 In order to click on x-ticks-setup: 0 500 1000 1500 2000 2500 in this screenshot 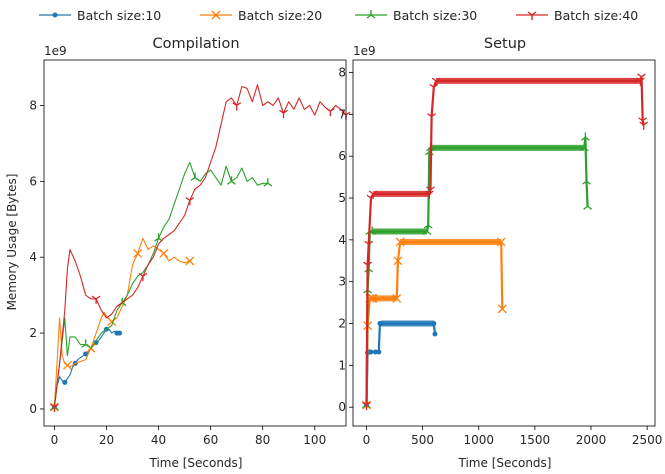, I will do `click(512, 436)`.